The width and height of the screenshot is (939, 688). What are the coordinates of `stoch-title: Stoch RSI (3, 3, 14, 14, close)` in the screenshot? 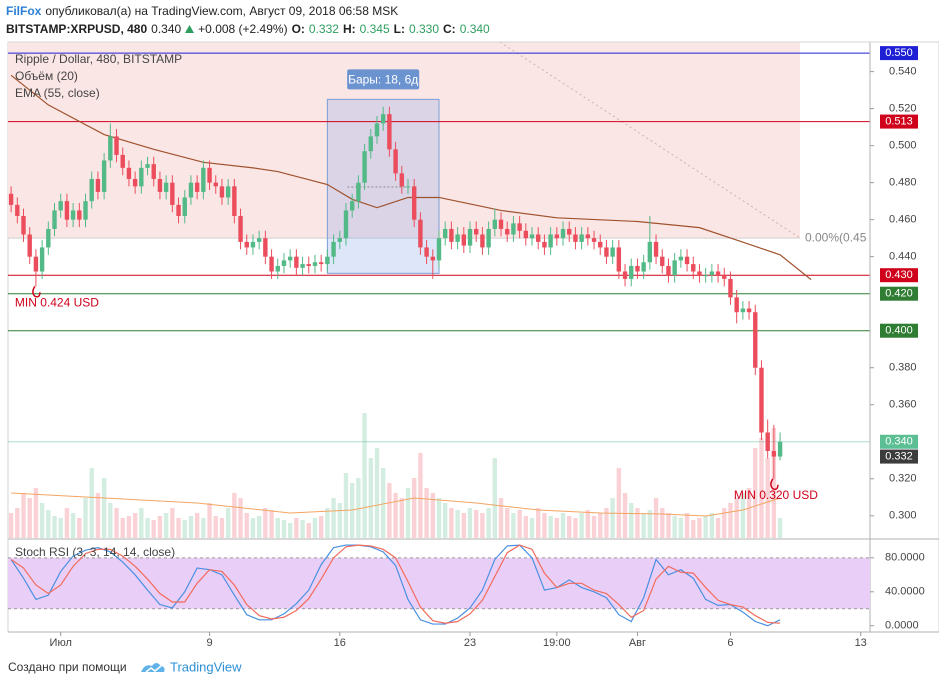 It's located at (95, 552).